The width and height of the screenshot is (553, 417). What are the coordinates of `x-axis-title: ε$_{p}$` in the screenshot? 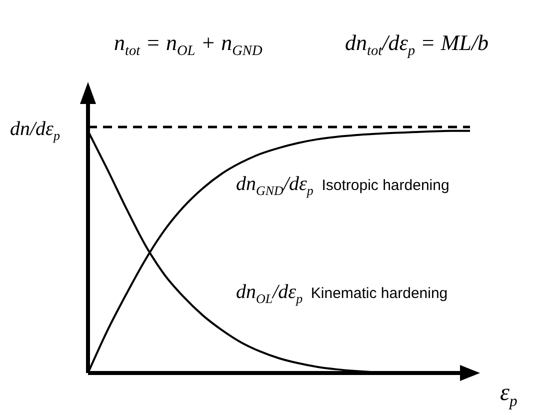 It's located at (509, 395).